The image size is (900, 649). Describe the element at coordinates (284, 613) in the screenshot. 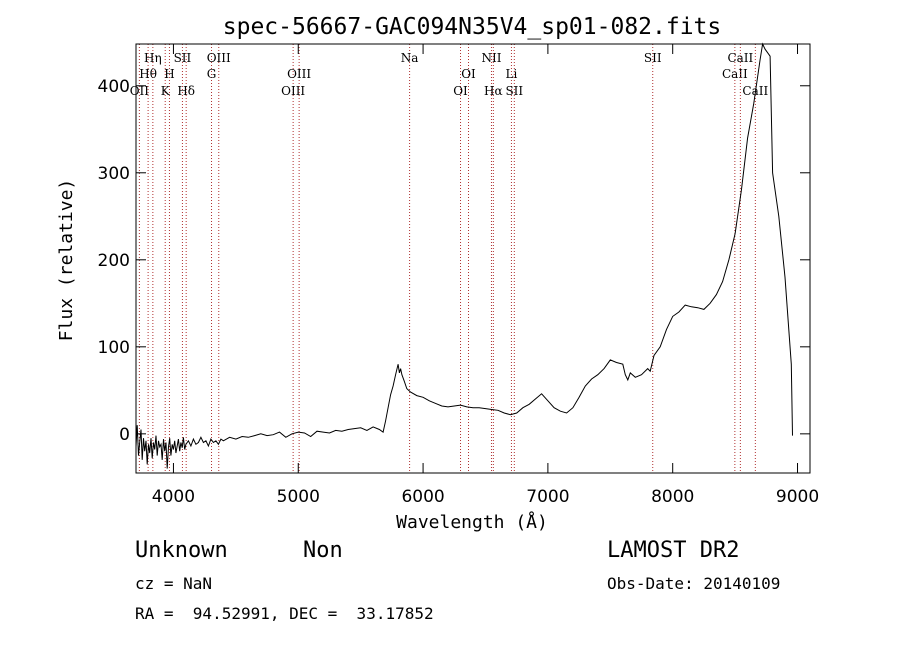

I see `coordinates-text: RA = 94.52991, DEC = 33.17852` at that location.